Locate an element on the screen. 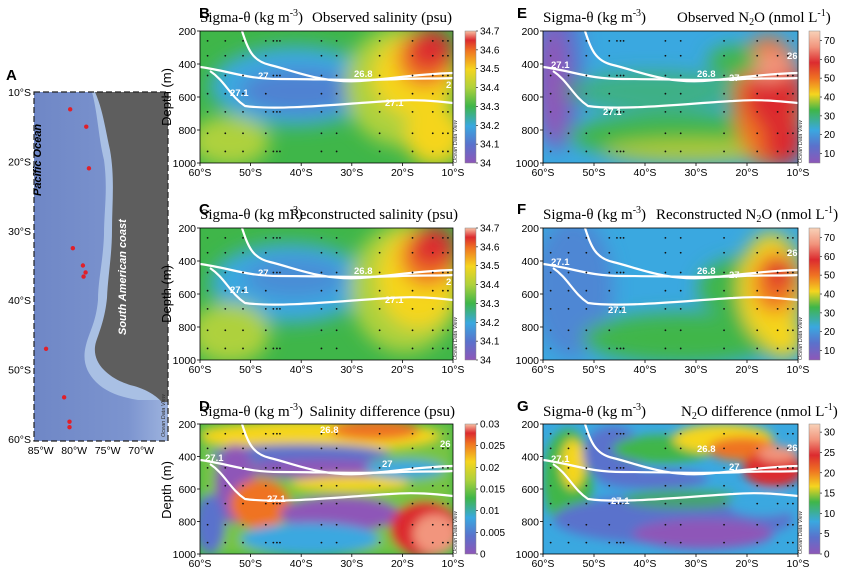 The height and width of the screenshot is (573, 856). panel-c-title: Reconstructed salinity (psu) is located at coordinates (374, 215).